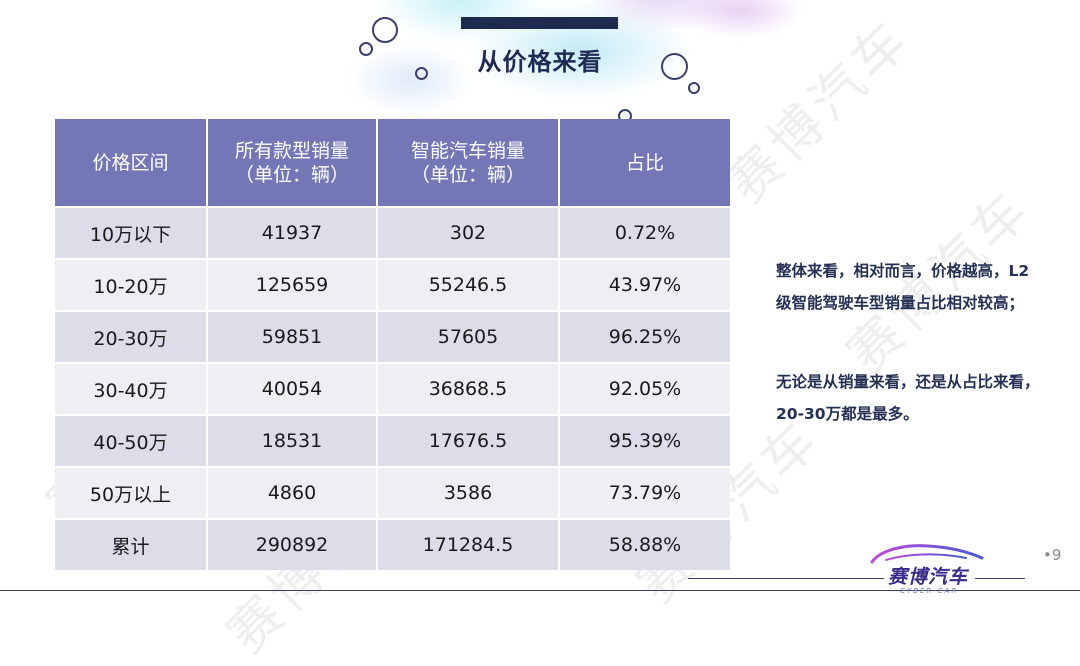 This screenshot has height=666, width=1080. I want to click on cell-price-range: 40-50万, so click(131, 440).